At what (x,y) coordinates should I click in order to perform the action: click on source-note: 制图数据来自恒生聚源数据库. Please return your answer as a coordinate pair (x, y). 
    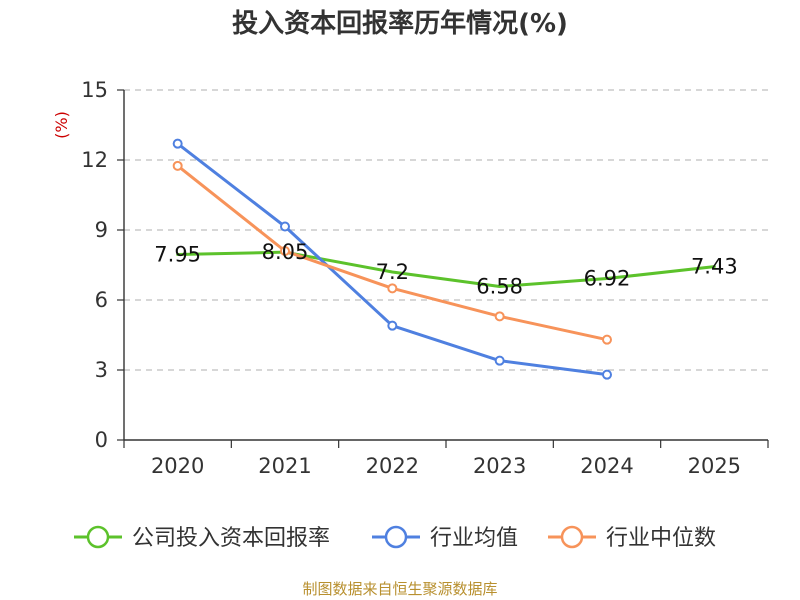
    Looking at the image, I should click on (399, 589).